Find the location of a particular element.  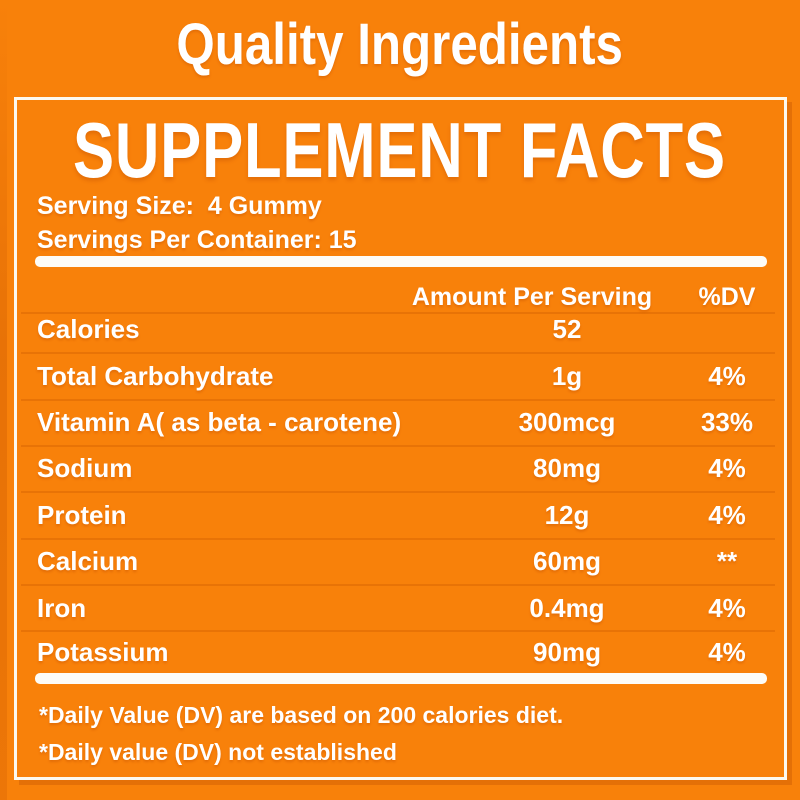

percent-dv-header: %DV is located at coordinates (727, 297).